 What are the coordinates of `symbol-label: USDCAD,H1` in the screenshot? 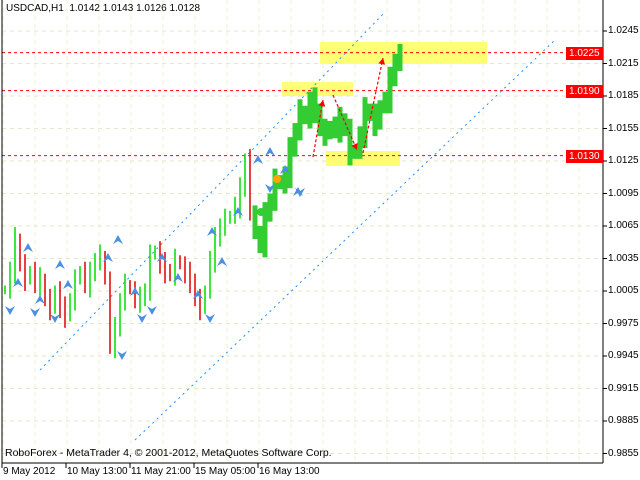 It's located at (35, 8).